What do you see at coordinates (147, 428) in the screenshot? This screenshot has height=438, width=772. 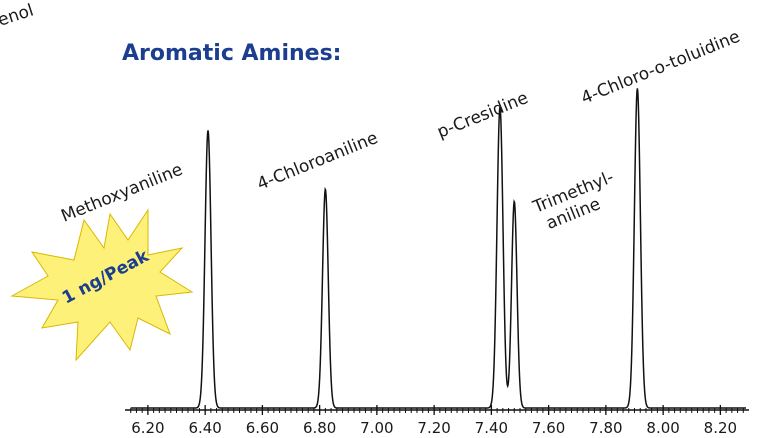 I see `x-tick-label: 6.20` at bounding box center [147, 428].